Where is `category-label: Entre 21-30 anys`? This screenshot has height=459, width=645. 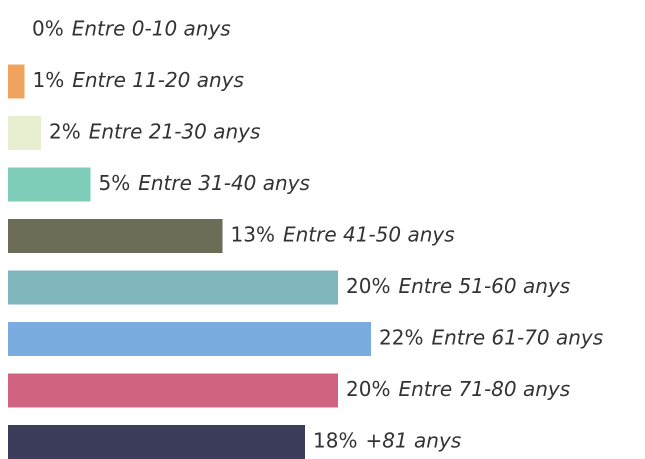
category-label: Entre 21-30 anys is located at coordinates (175, 132).